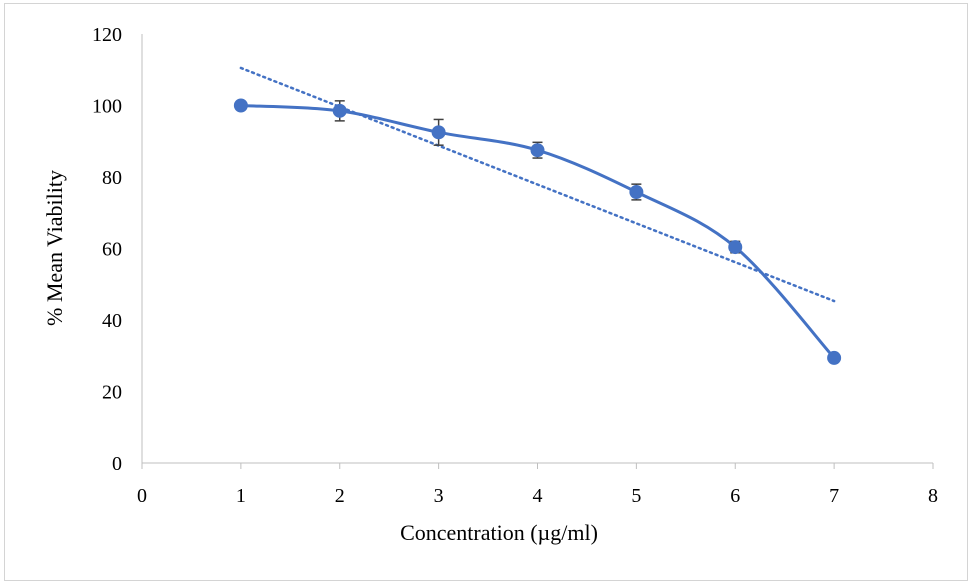 This screenshot has height=587, width=972. I want to click on x-axis-title: Concentration (µg/ml), so click(499, 532).